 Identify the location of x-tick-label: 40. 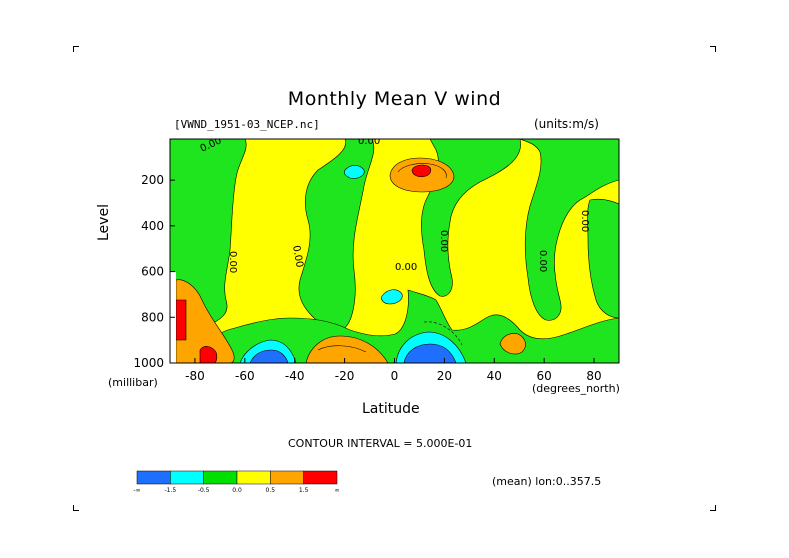
(494, 376).